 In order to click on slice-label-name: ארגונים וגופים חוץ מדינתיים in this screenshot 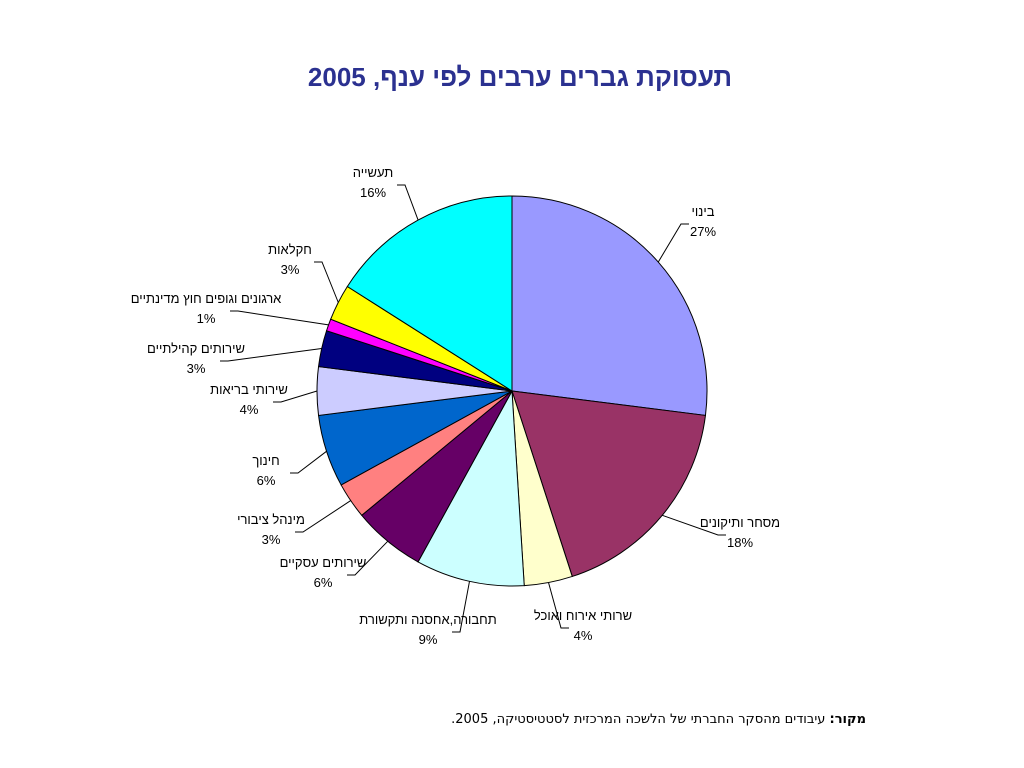, I will do `click(206, 298)`.